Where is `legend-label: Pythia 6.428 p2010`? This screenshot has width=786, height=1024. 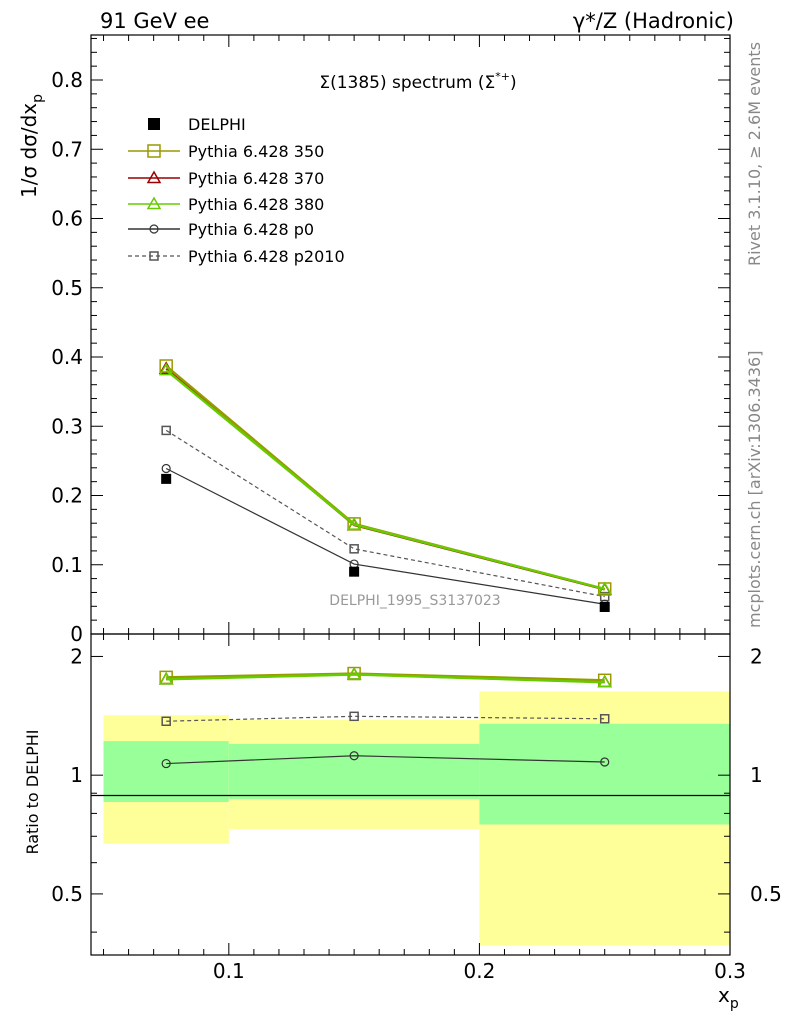
legend-label: Pythia 6.428 p2010 is located at coordinates (266, 256).